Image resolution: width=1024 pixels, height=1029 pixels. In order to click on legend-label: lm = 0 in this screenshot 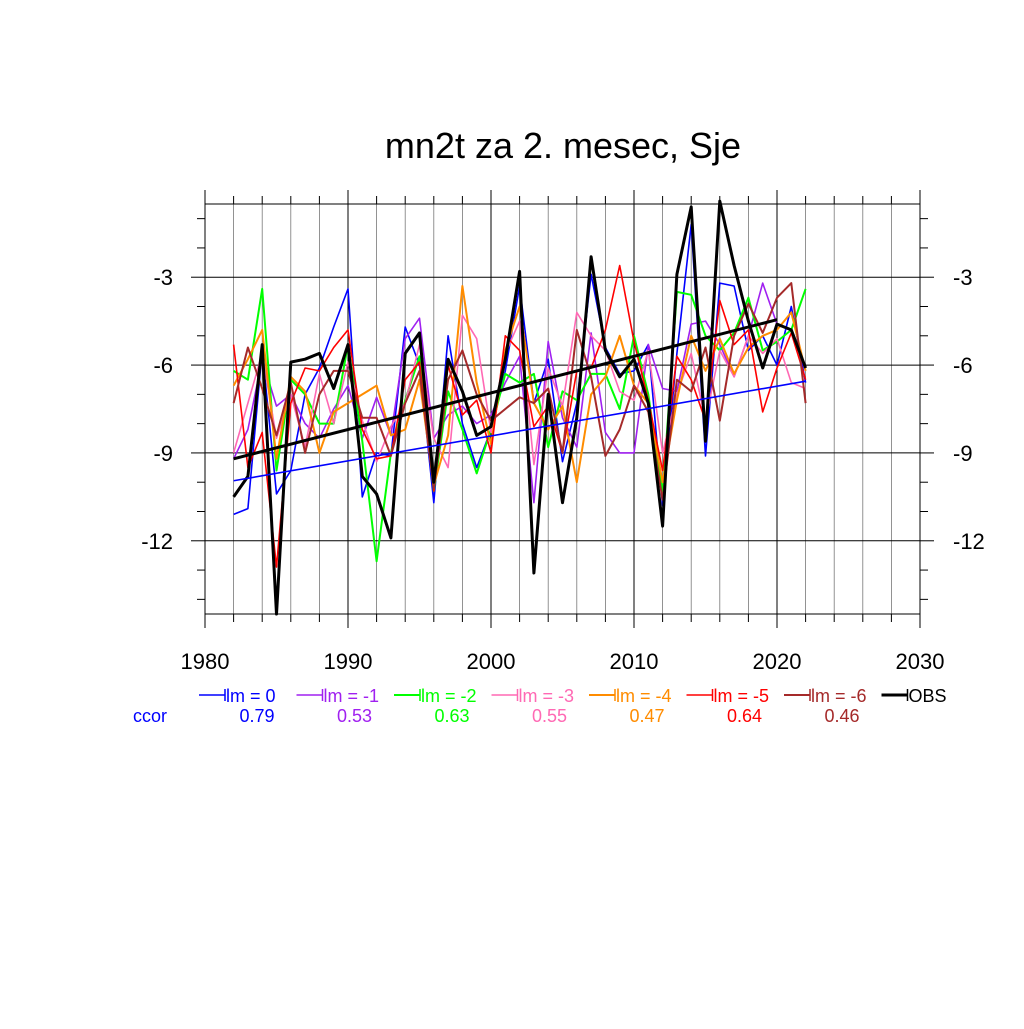, I will do `click(251, 696)`.